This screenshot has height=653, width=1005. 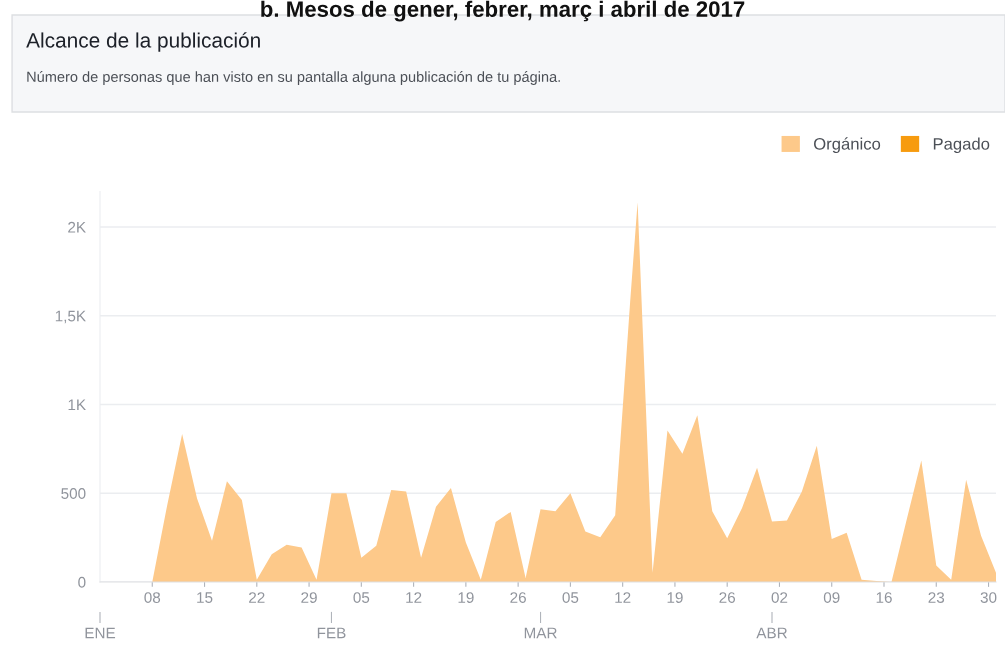 What do you see at coordinates (73, 493) in the screenshot?
I see `y-tick-label: 500` at bounding box center [73, 493].